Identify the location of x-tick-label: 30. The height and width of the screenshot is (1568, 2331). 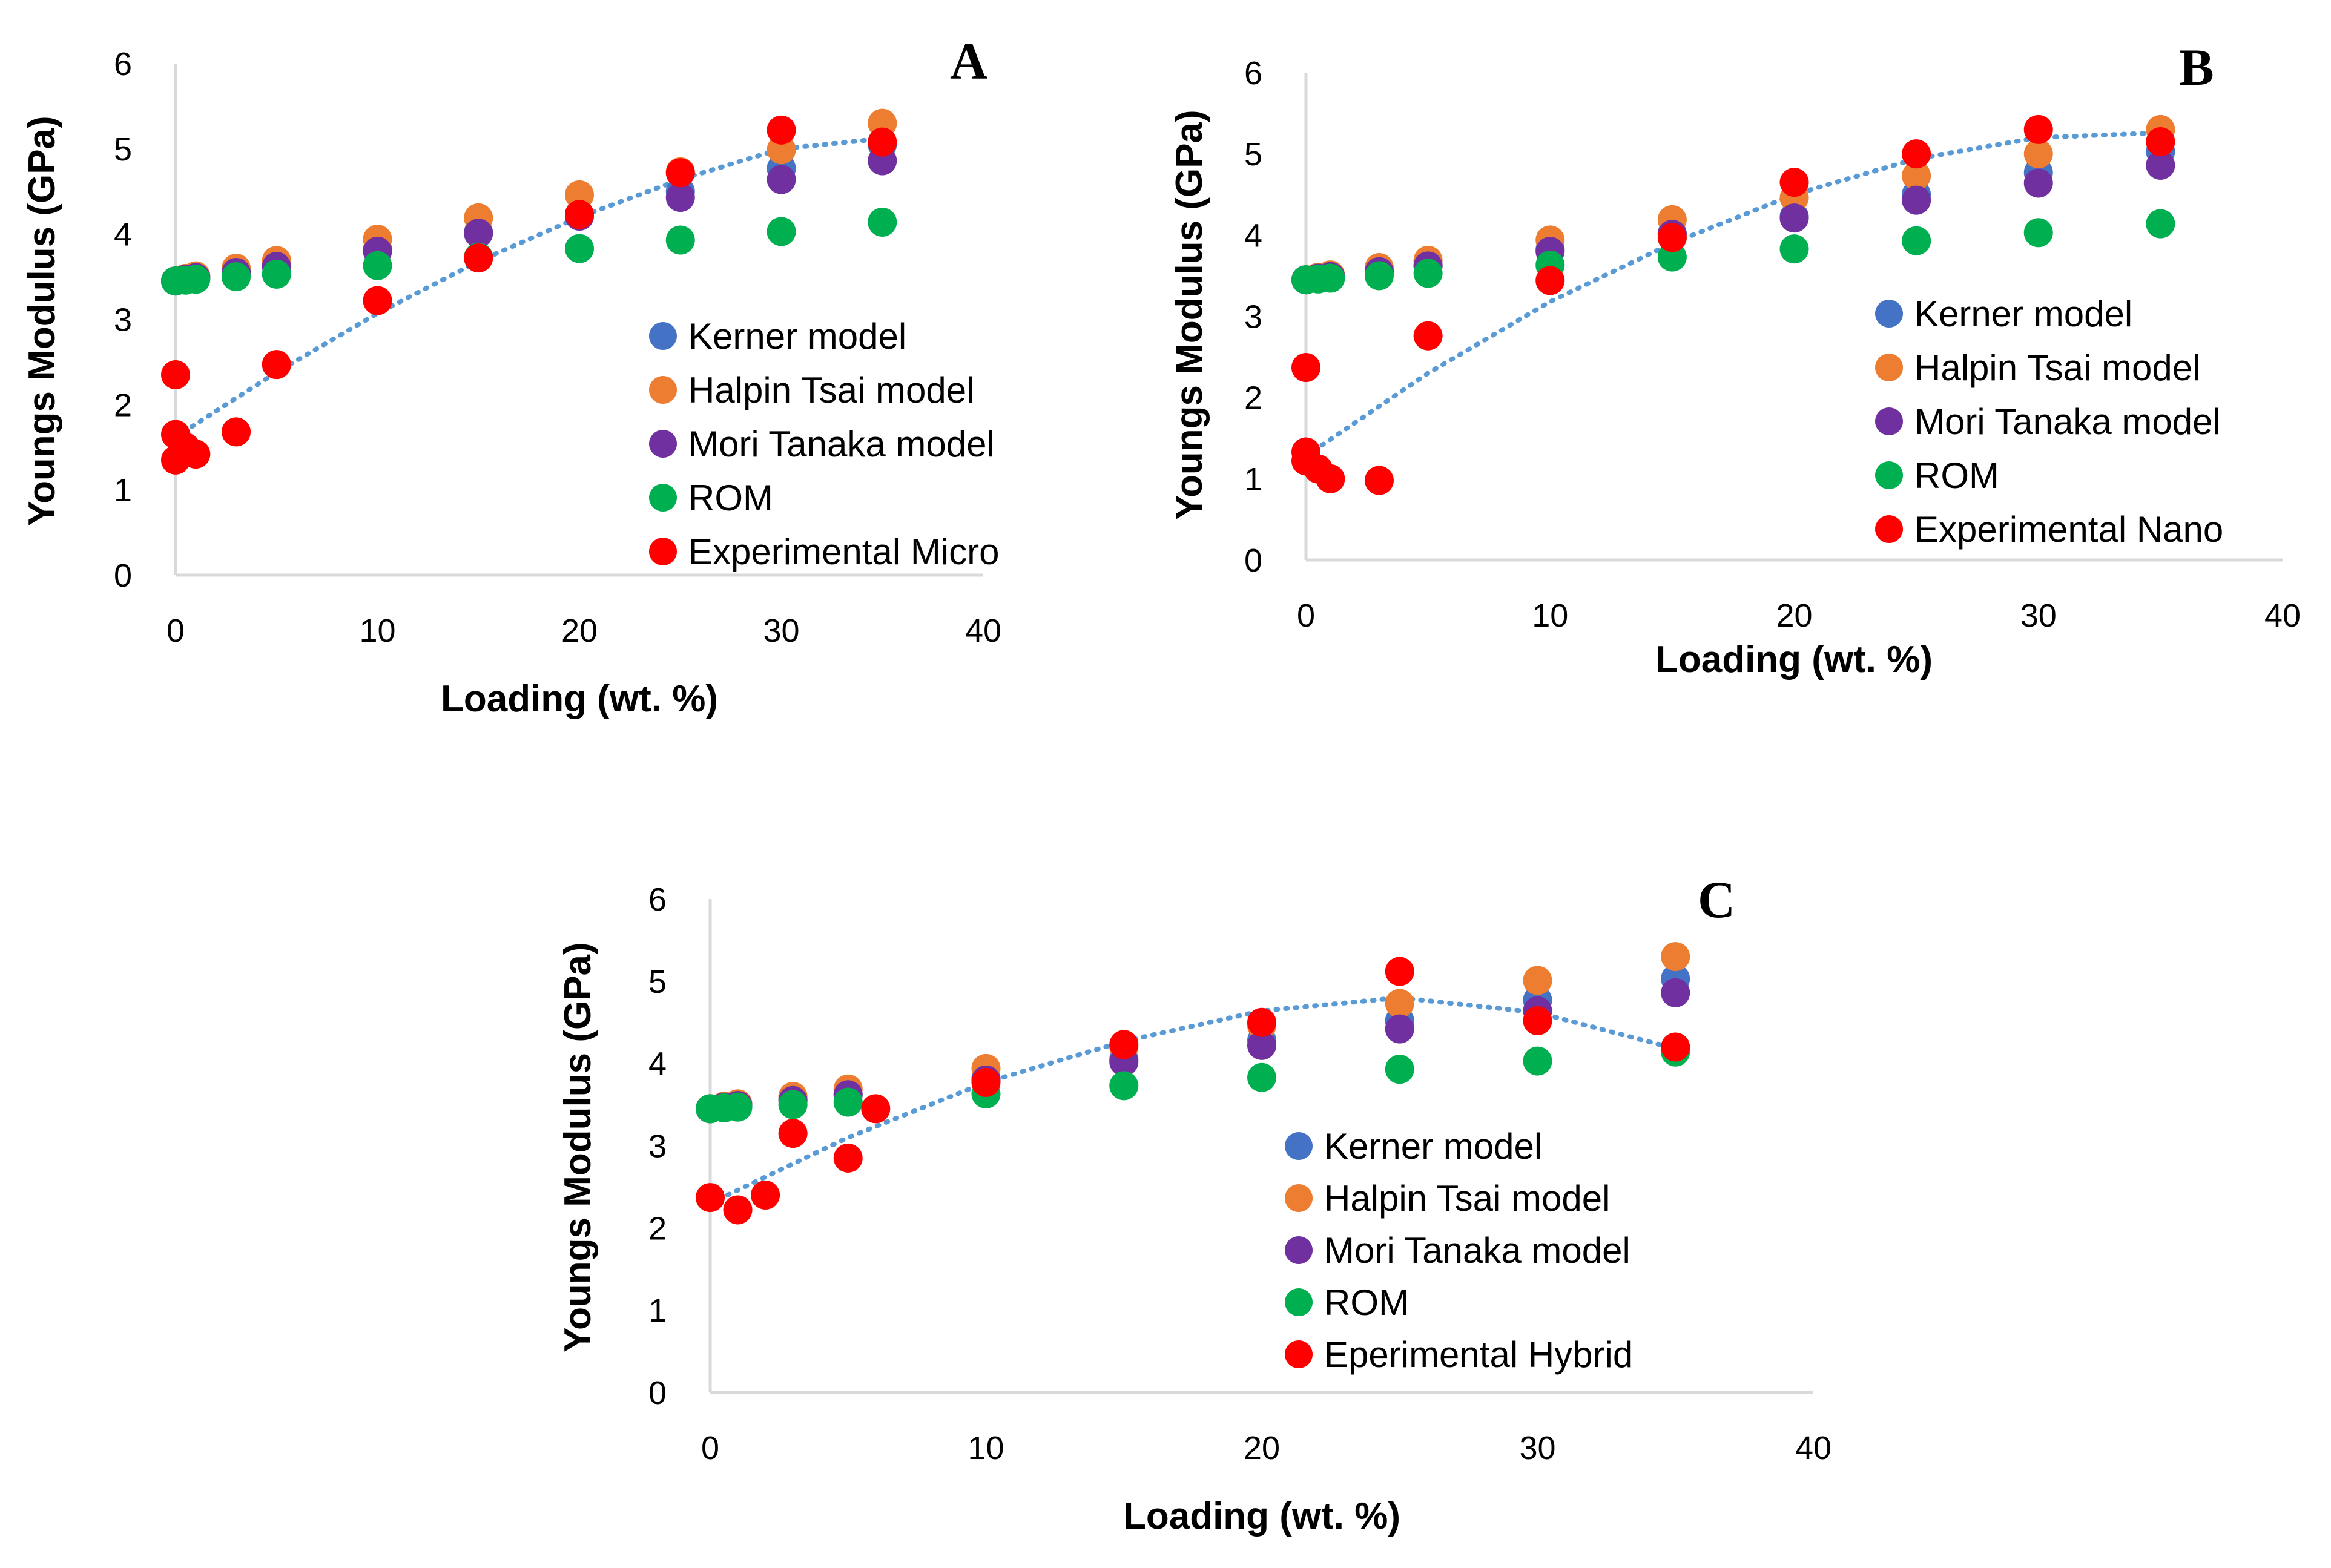
(781, 631).